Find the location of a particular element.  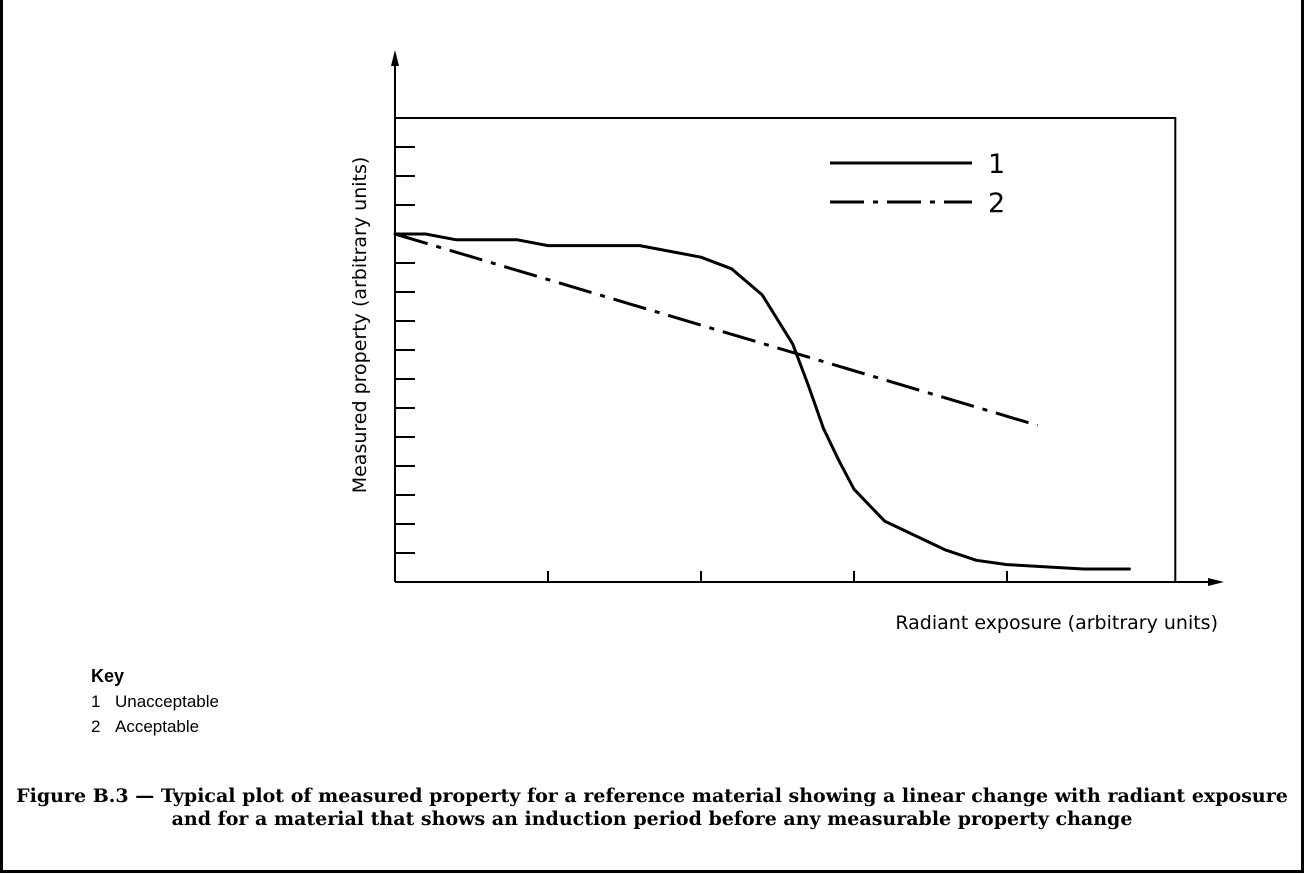

key-item-1: 1 Unacceptable is located at coordinates (155, 701).